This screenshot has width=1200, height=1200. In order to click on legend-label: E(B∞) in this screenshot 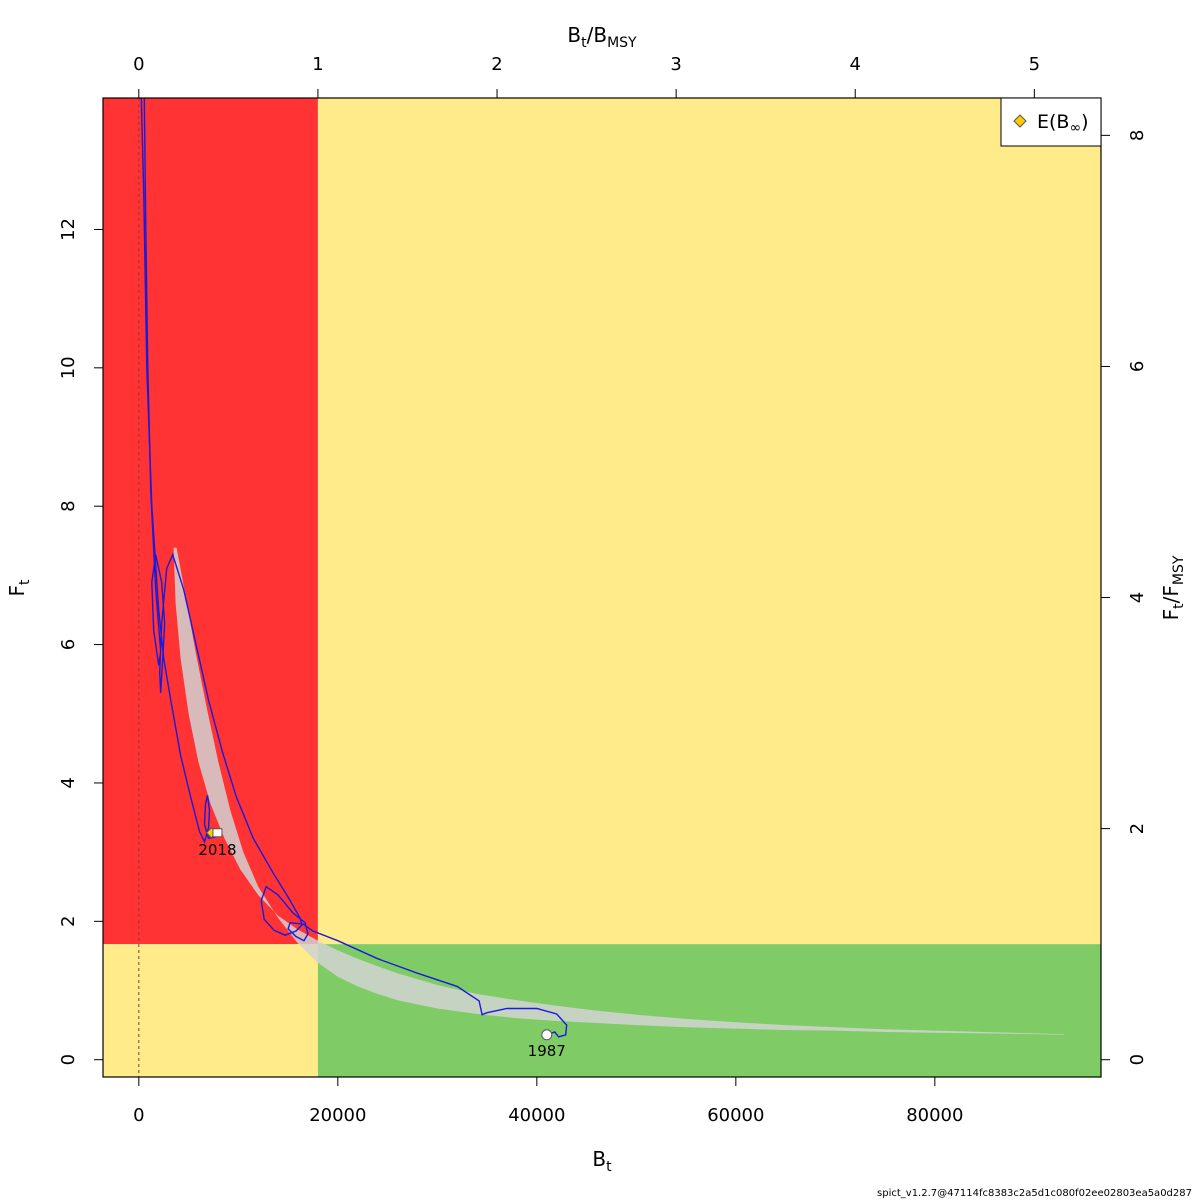, I will do `click(1063, 123)`.